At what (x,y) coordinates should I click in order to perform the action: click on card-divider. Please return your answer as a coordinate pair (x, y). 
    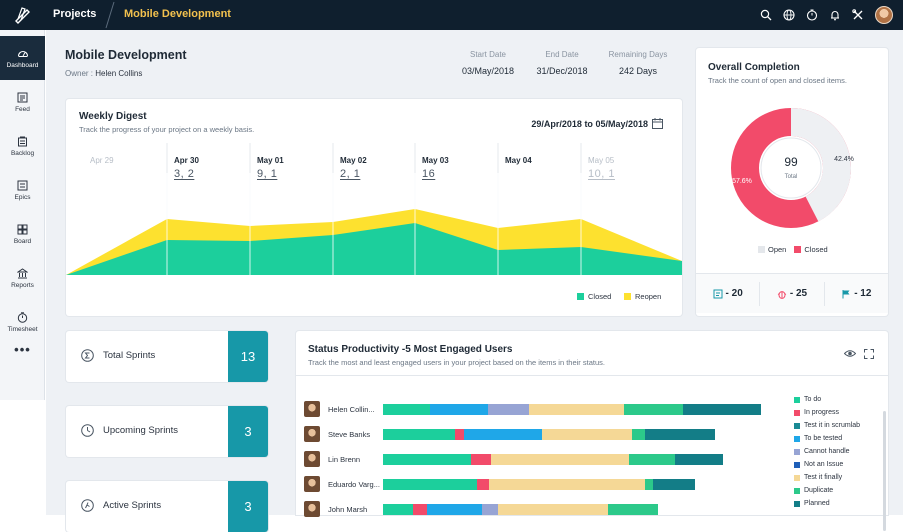
    Looking at the image, I should click on (592, 375).